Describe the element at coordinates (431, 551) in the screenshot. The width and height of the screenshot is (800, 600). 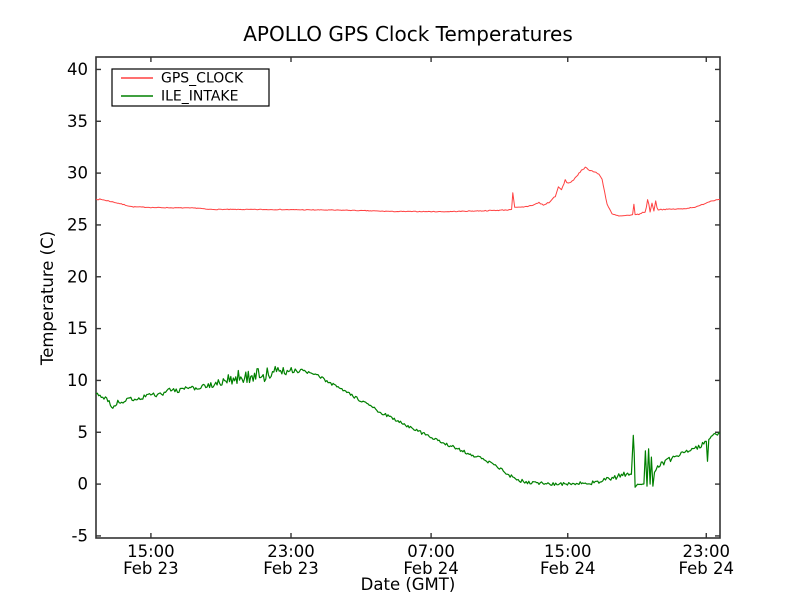
I see `x-tick-time: 07:00` at that location.